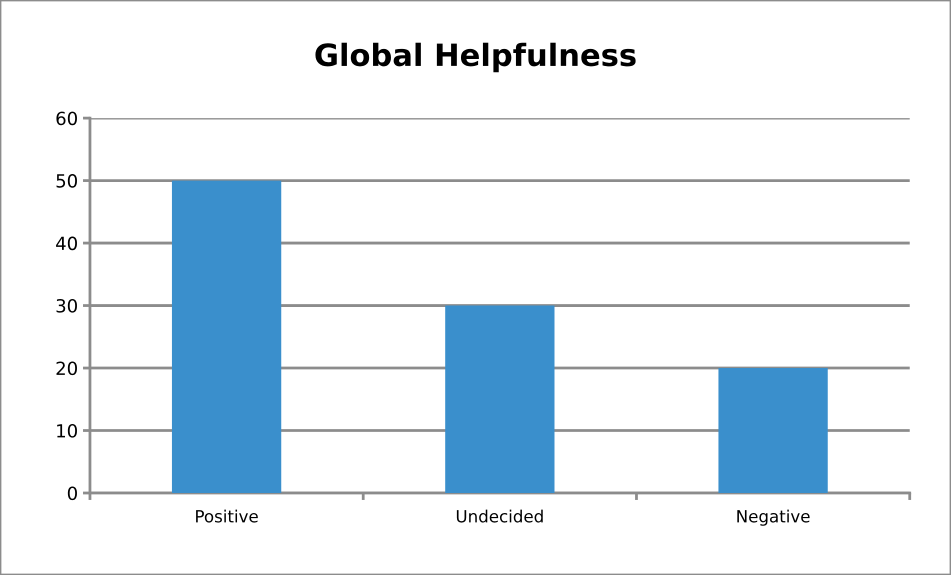 This screenshot has width=951, height=575. What do you see at coordinates (66, 306) in the screenshot?
I see `y-tick-label: 30` at bounding box center [66, 306].